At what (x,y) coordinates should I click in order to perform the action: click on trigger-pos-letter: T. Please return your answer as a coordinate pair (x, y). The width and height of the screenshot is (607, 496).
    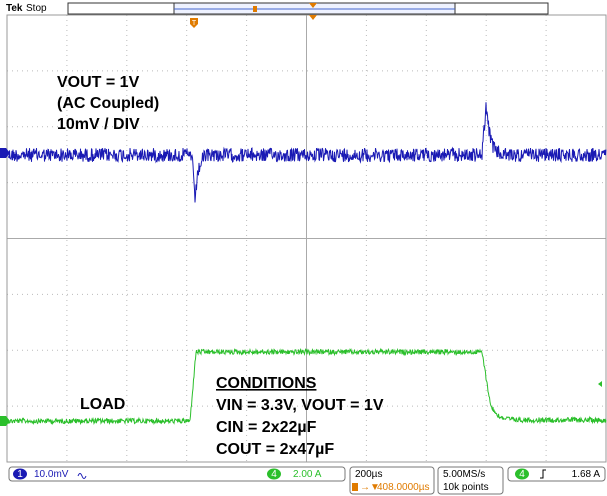
    Looking at the image, I should click on (194, 23).